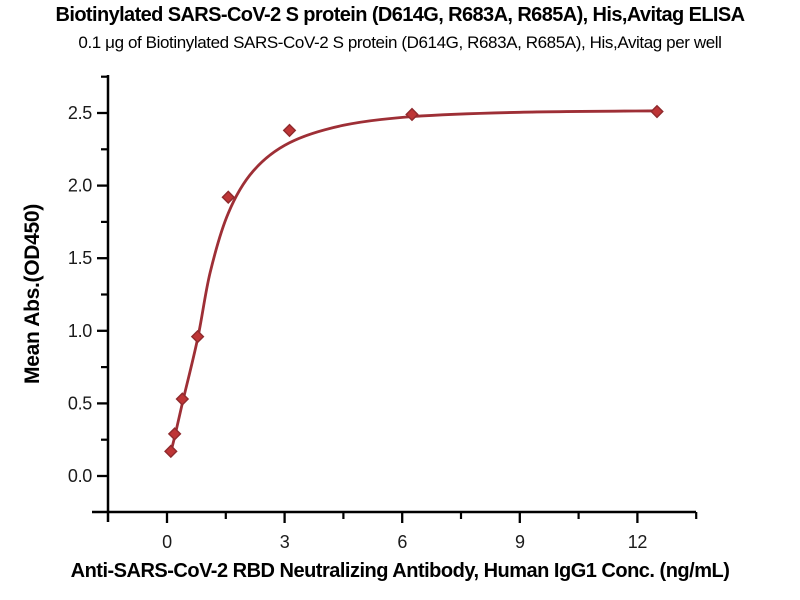  I want to click on x-tick-label: 9, so click(520, 542).